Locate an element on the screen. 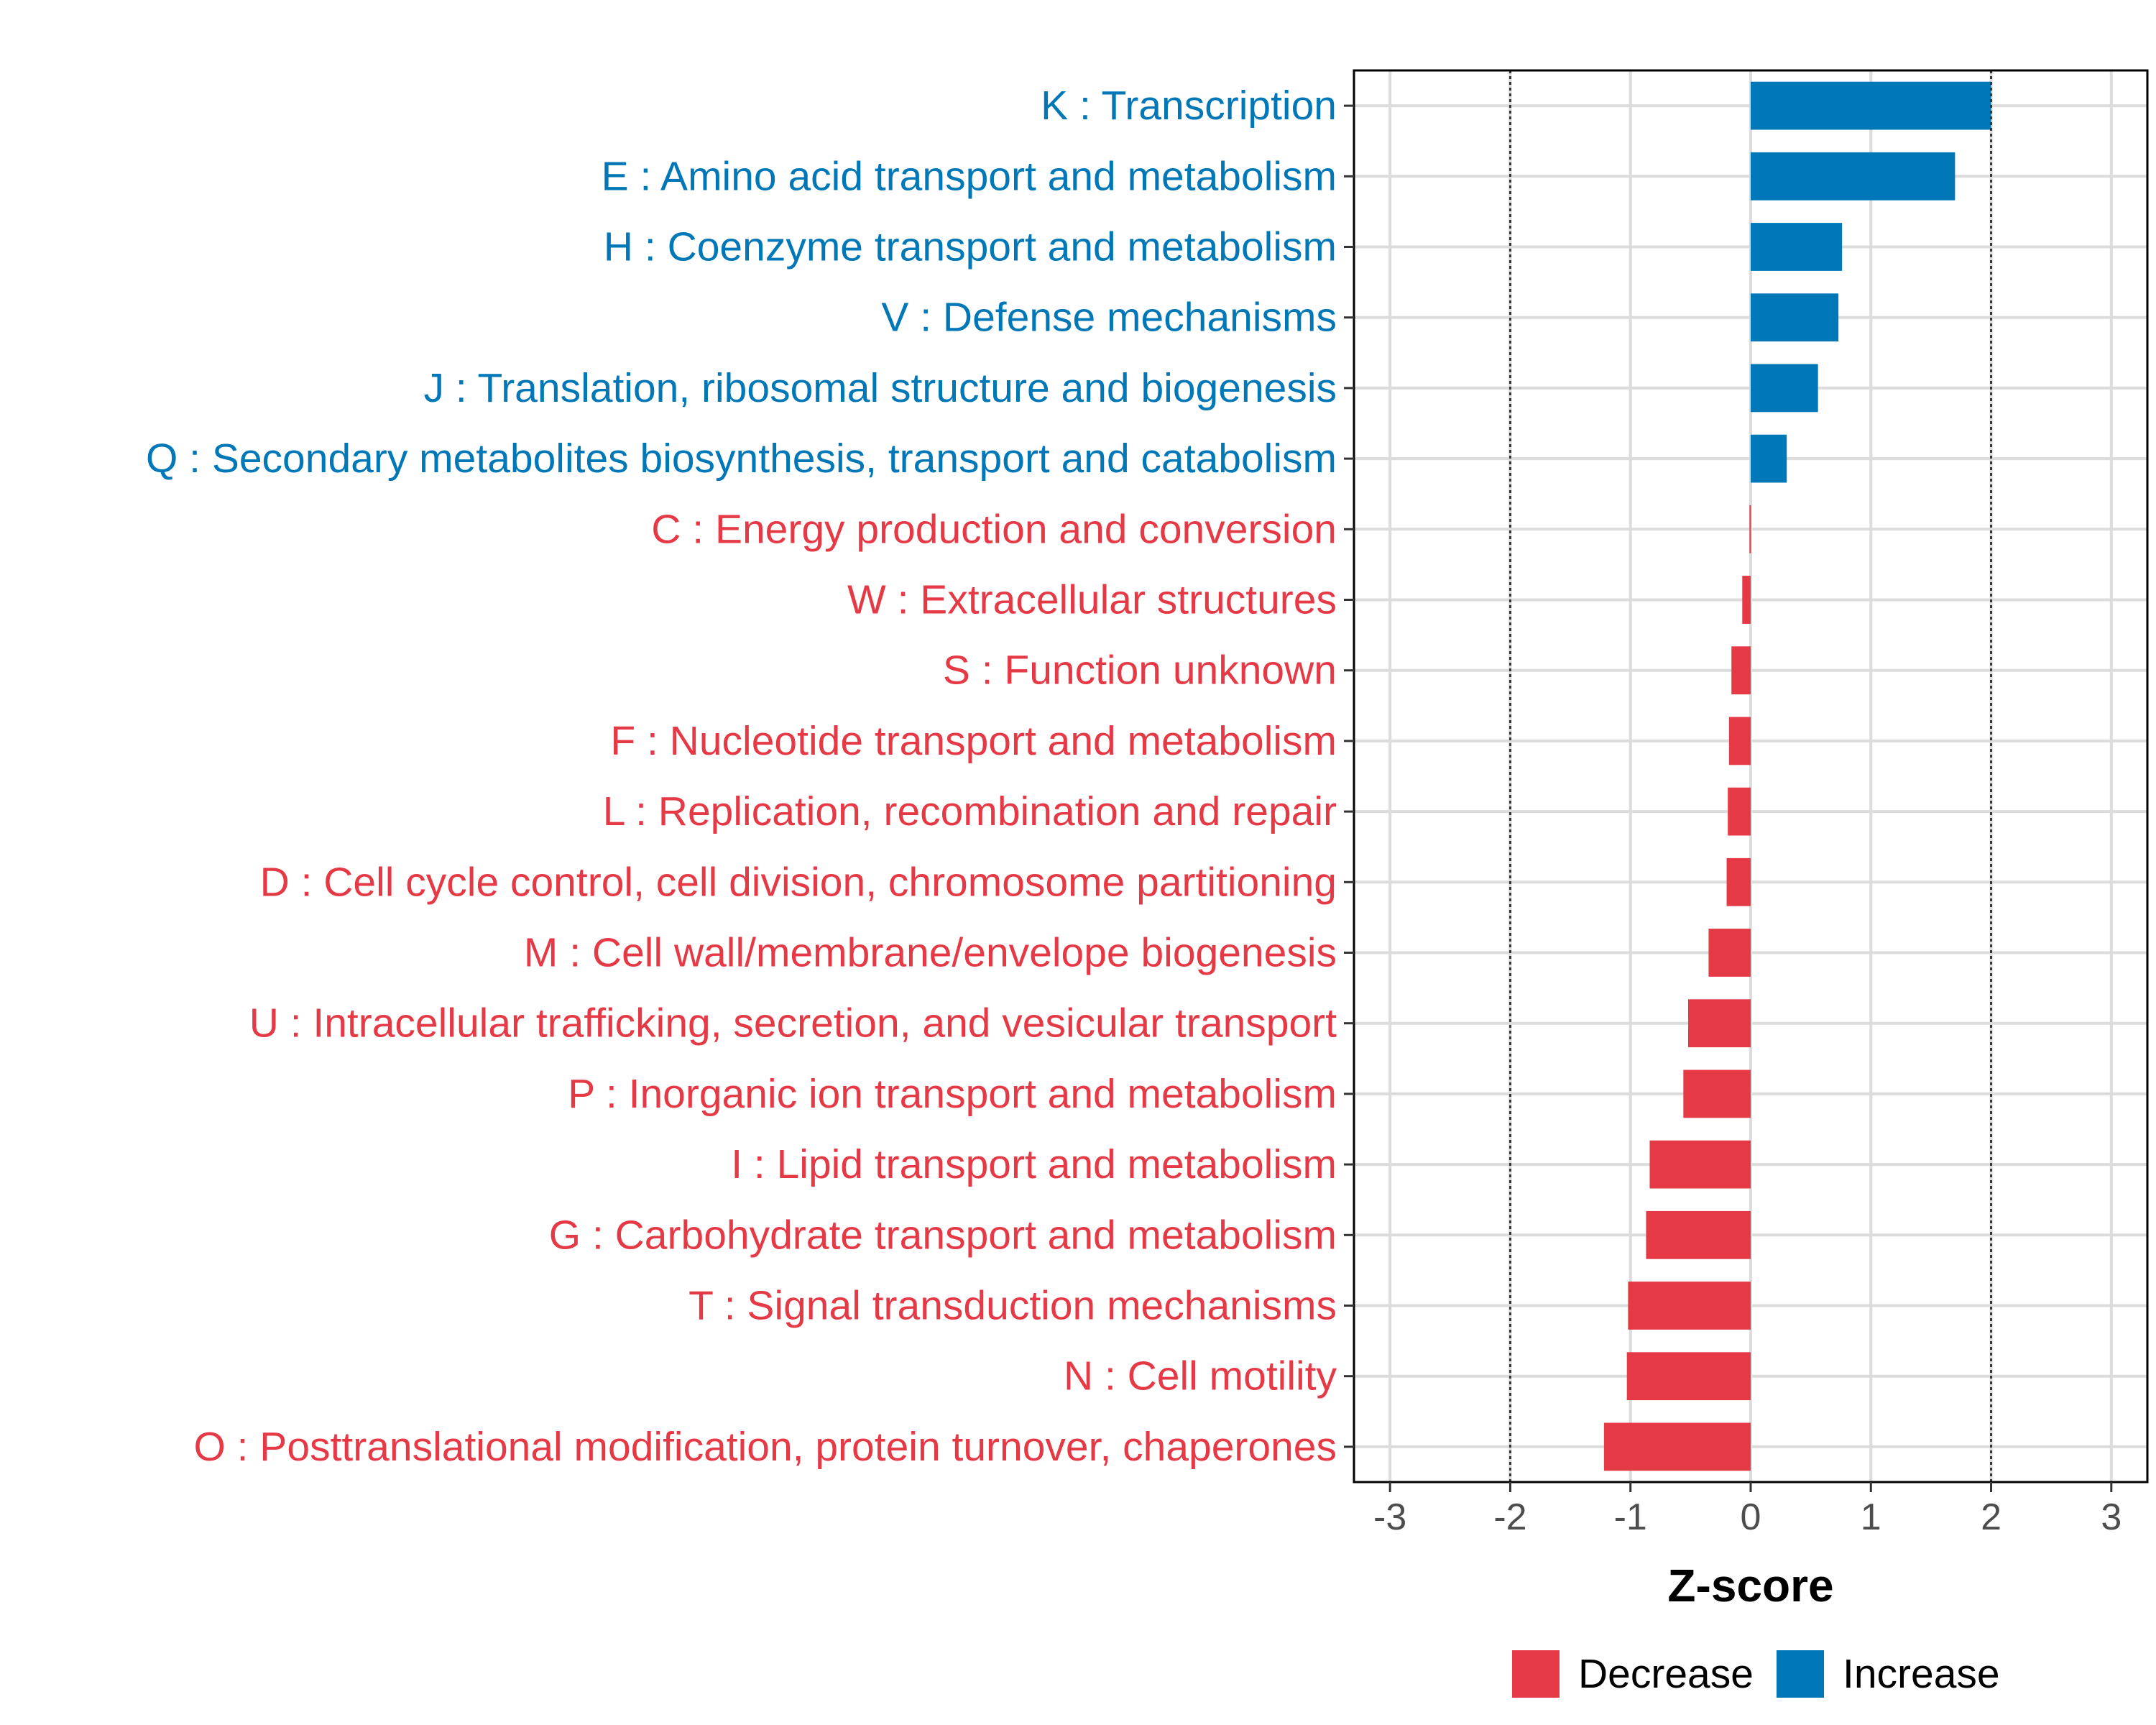  category-label: F : Nucleotide transport and metabolism is located at coordinates (974, 741).